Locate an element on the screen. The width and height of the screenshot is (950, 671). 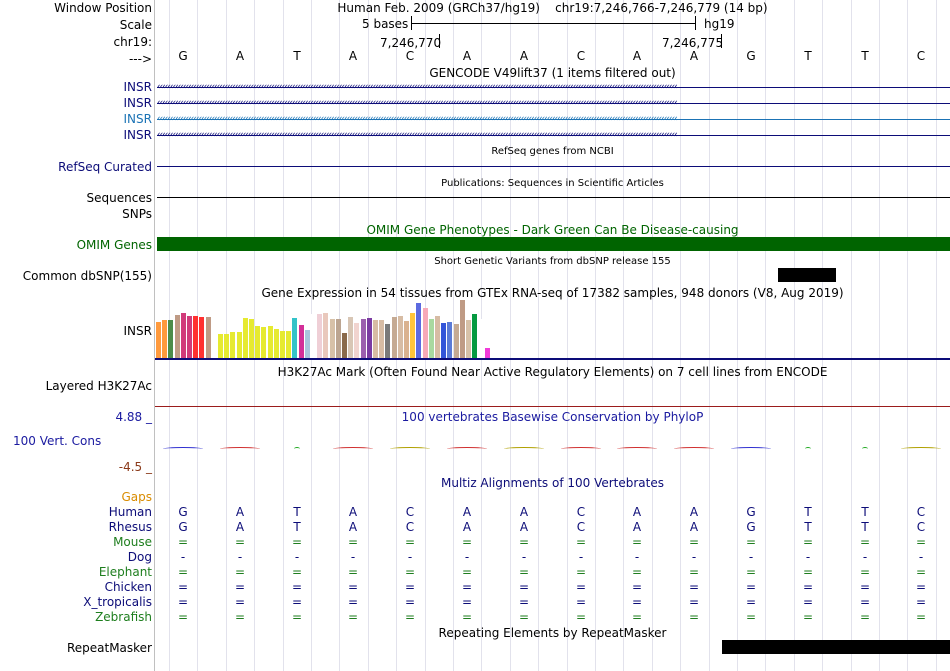
gtex-bar-chart is located at coordinates (345, 329).